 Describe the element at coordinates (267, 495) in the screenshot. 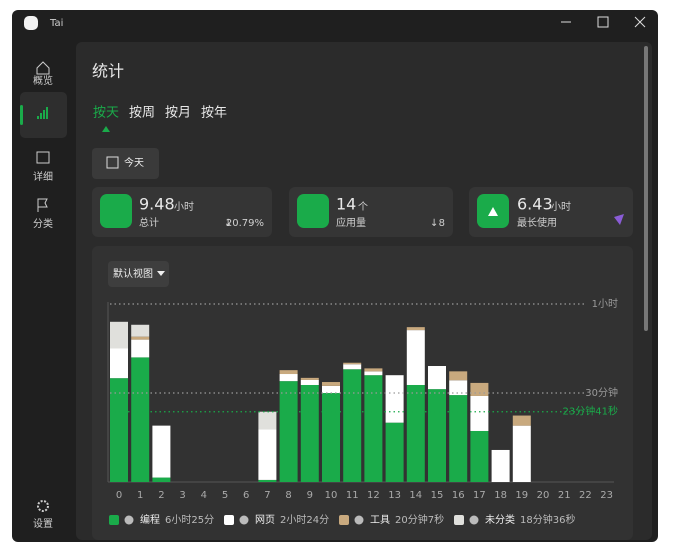

I see `x-tick-label: 7` at that location.